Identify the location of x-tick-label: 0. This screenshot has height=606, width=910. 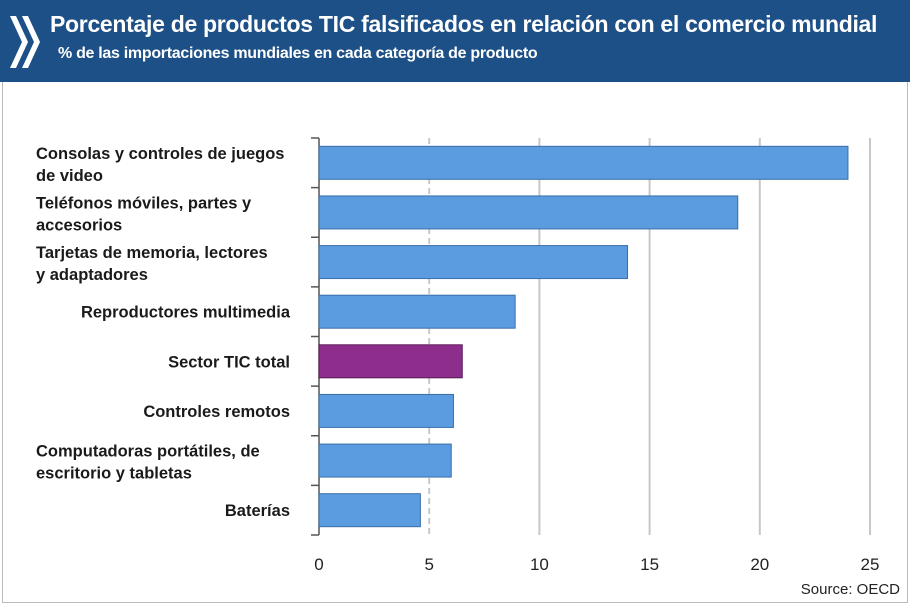
(318, 564).